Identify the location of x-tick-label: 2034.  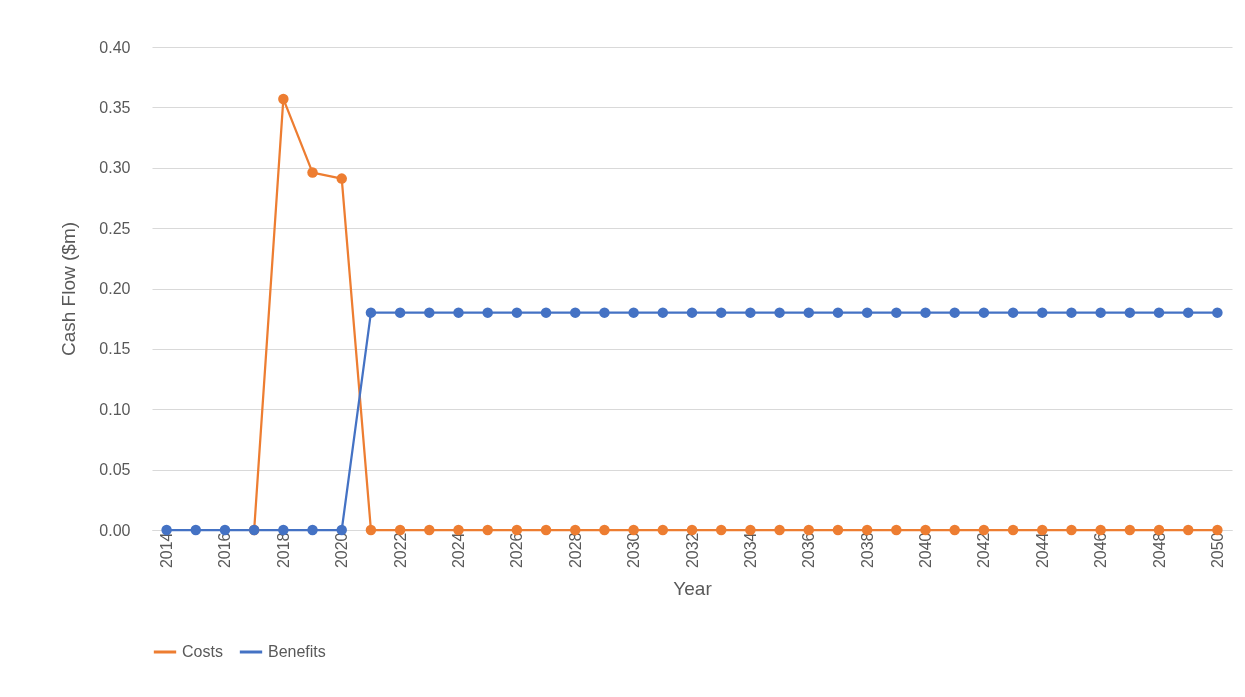
(750, 550).